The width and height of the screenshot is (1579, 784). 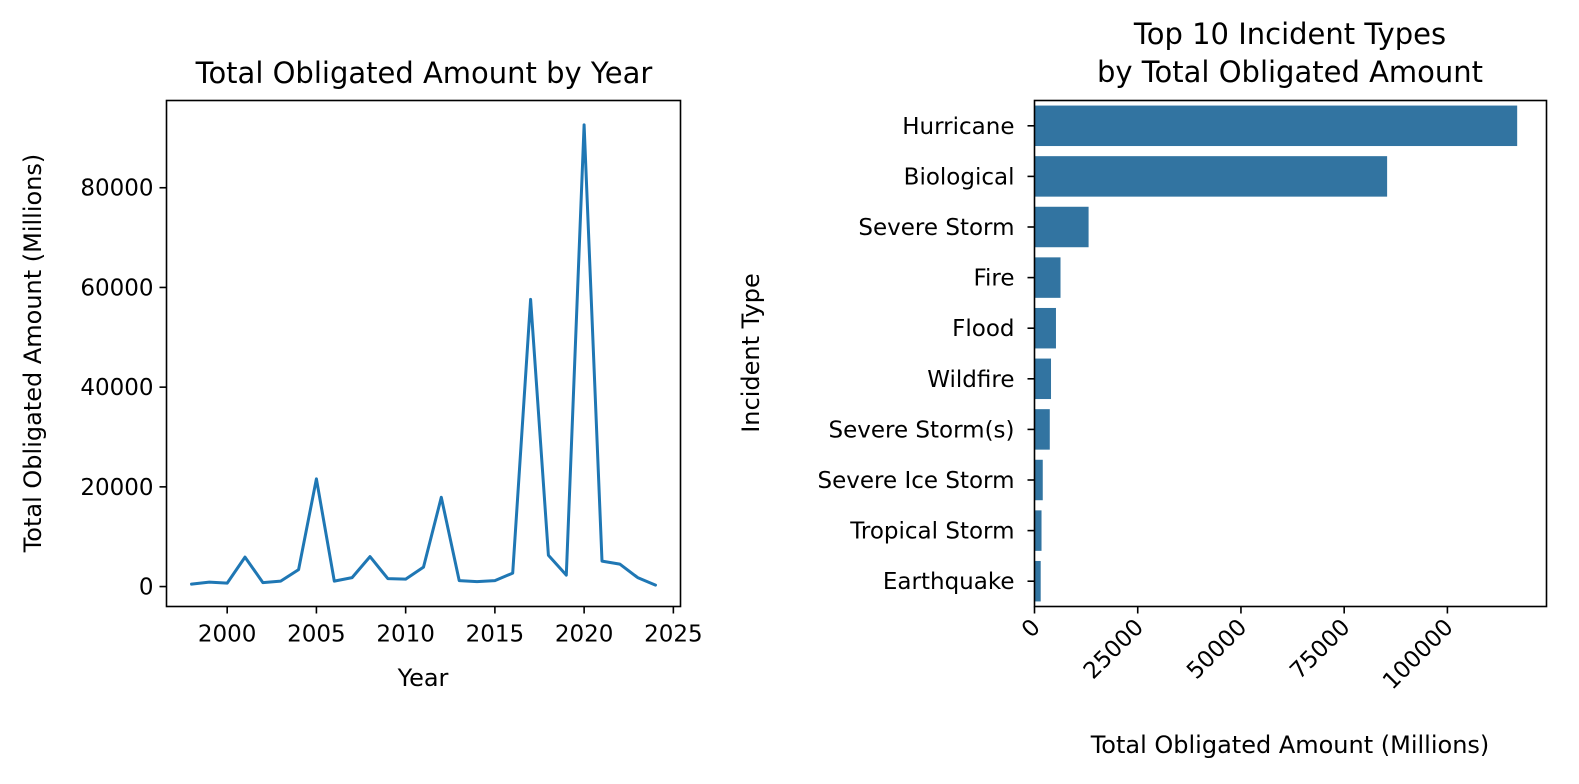 I want to click on category-label: Flood, so click(x=983, y=329).